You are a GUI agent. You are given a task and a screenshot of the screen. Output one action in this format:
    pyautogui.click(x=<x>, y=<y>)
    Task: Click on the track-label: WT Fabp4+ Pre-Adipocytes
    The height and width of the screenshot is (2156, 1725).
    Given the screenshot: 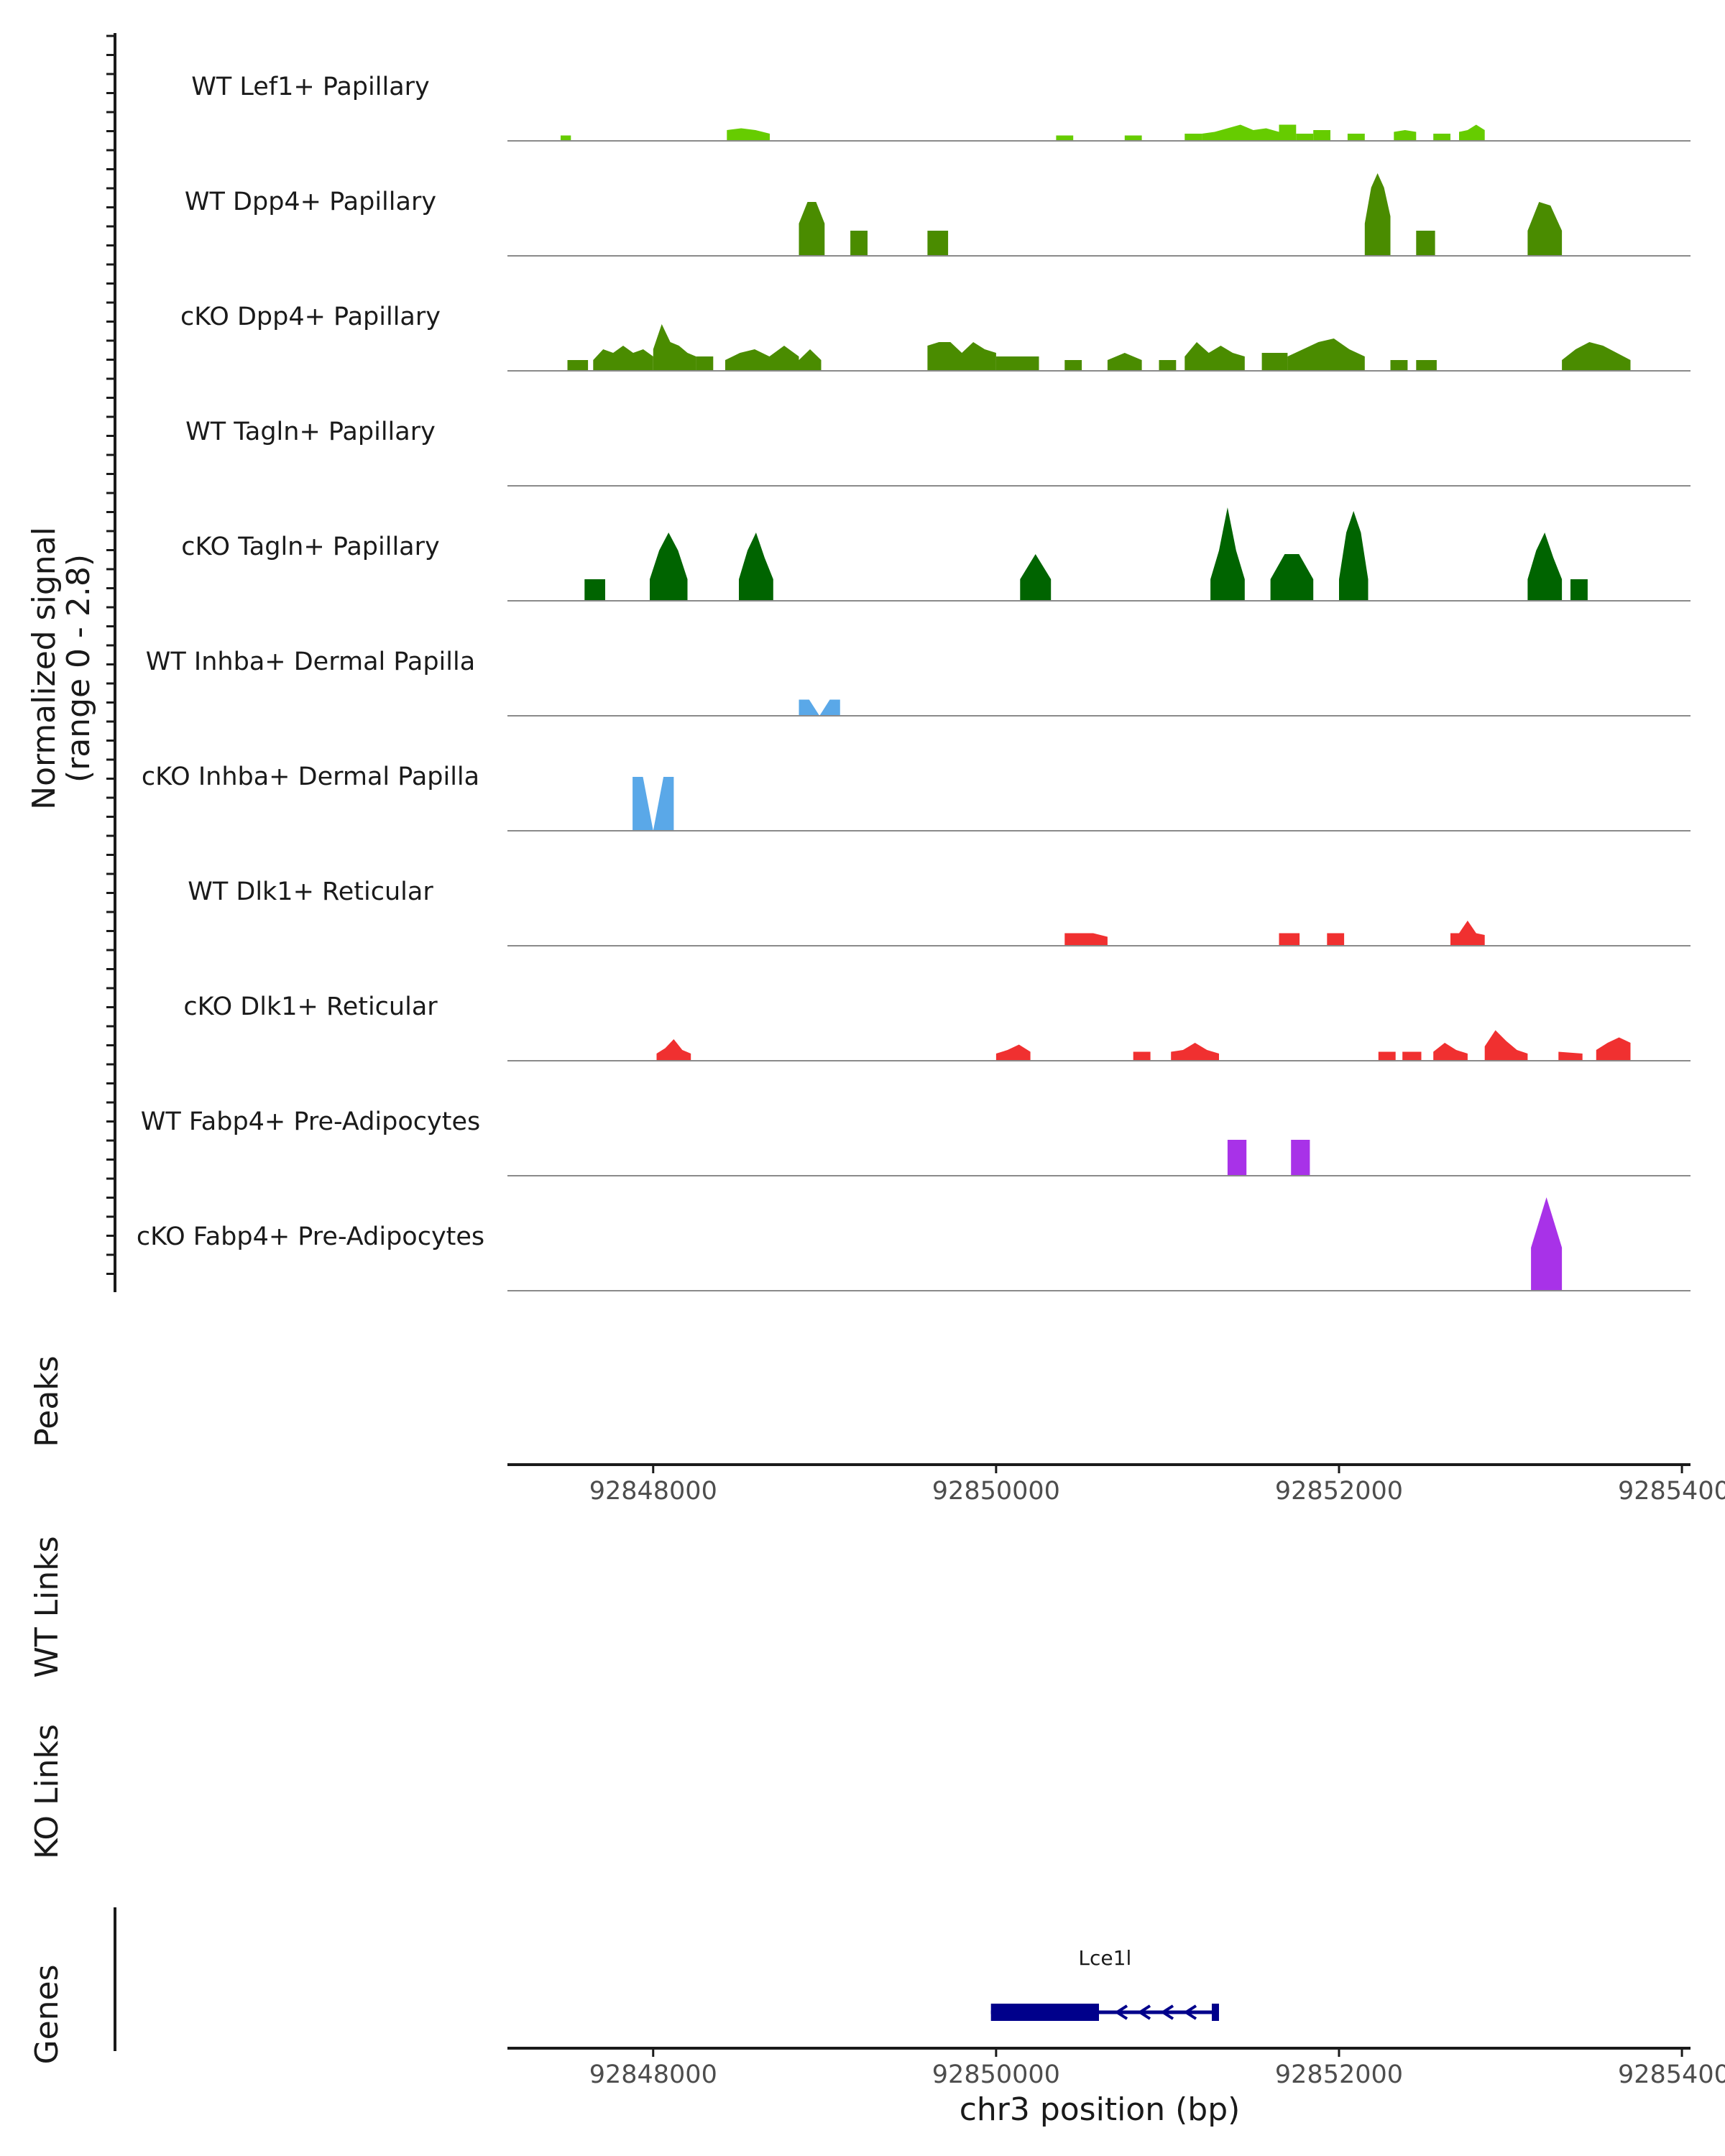 What is the action you would take?
    pyautogui.click(x=310, y=1121)
    